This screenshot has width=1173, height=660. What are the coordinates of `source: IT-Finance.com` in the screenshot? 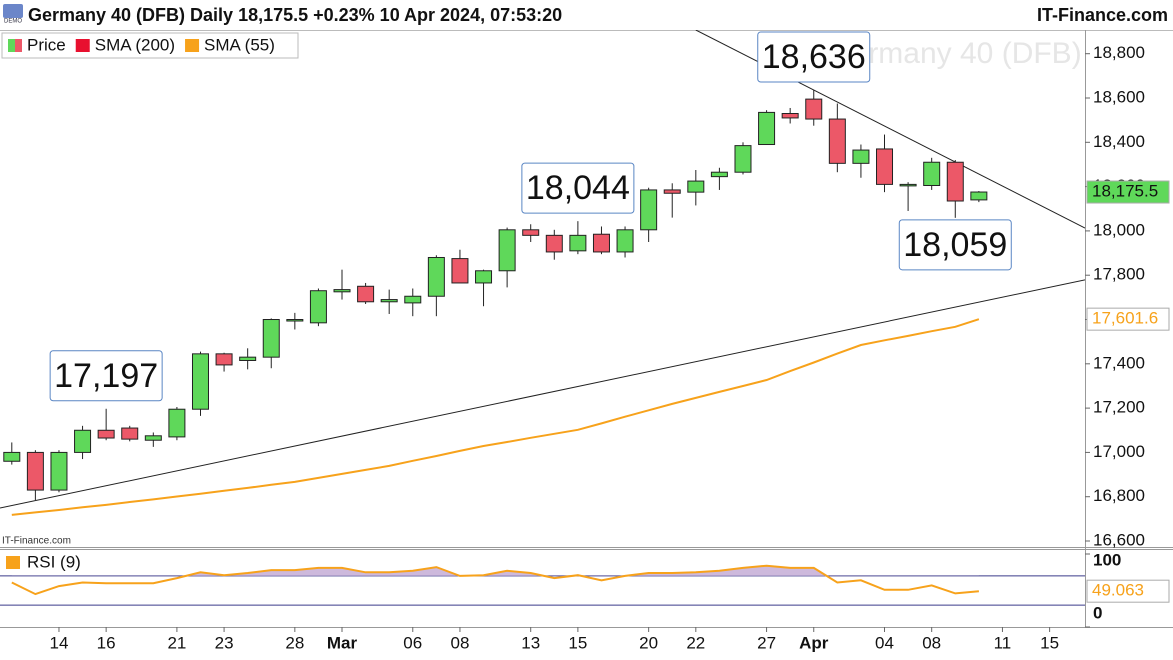 It's located at (1102, 15).